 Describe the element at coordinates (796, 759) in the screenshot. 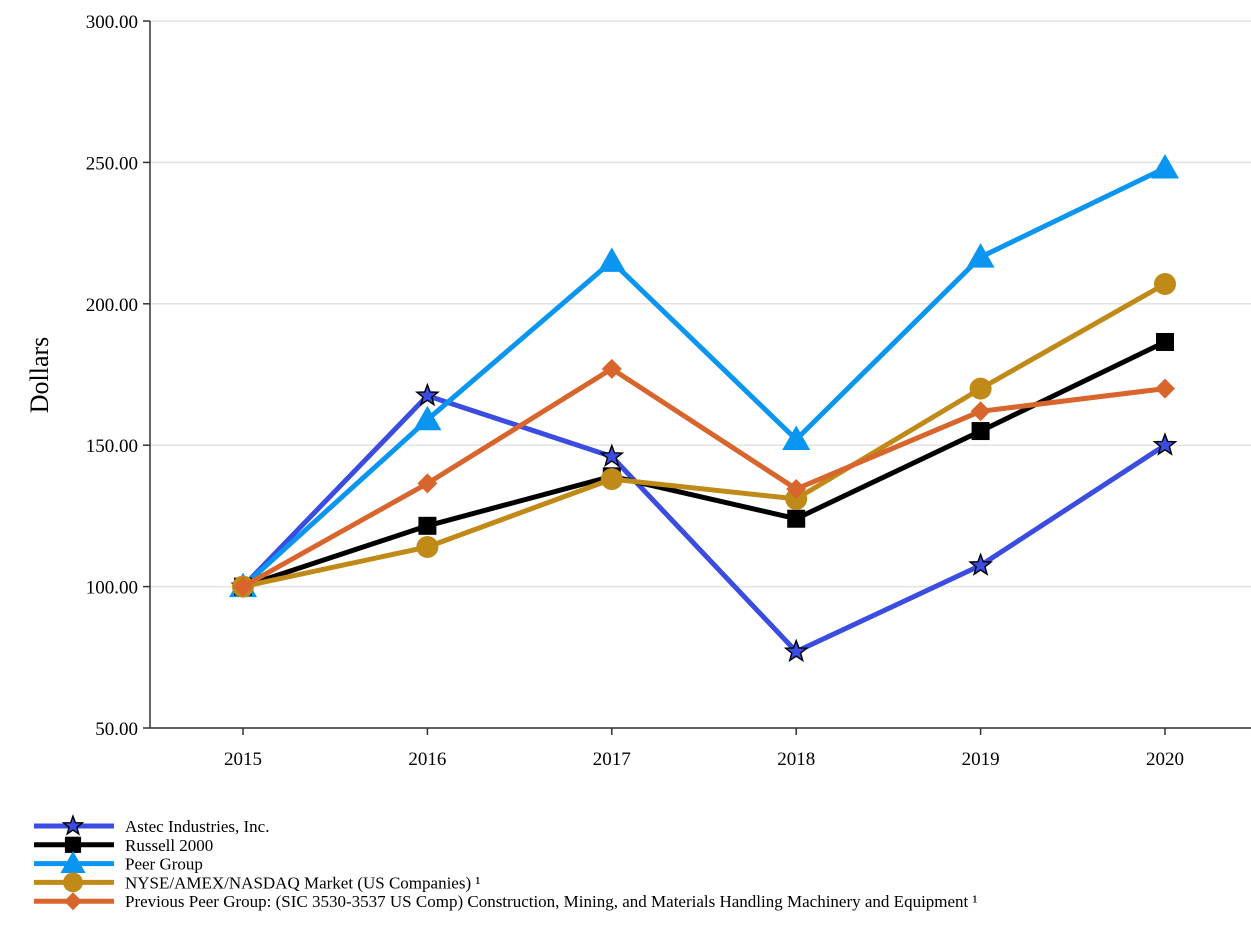

I see `x-tick-label: 2018` at that location.